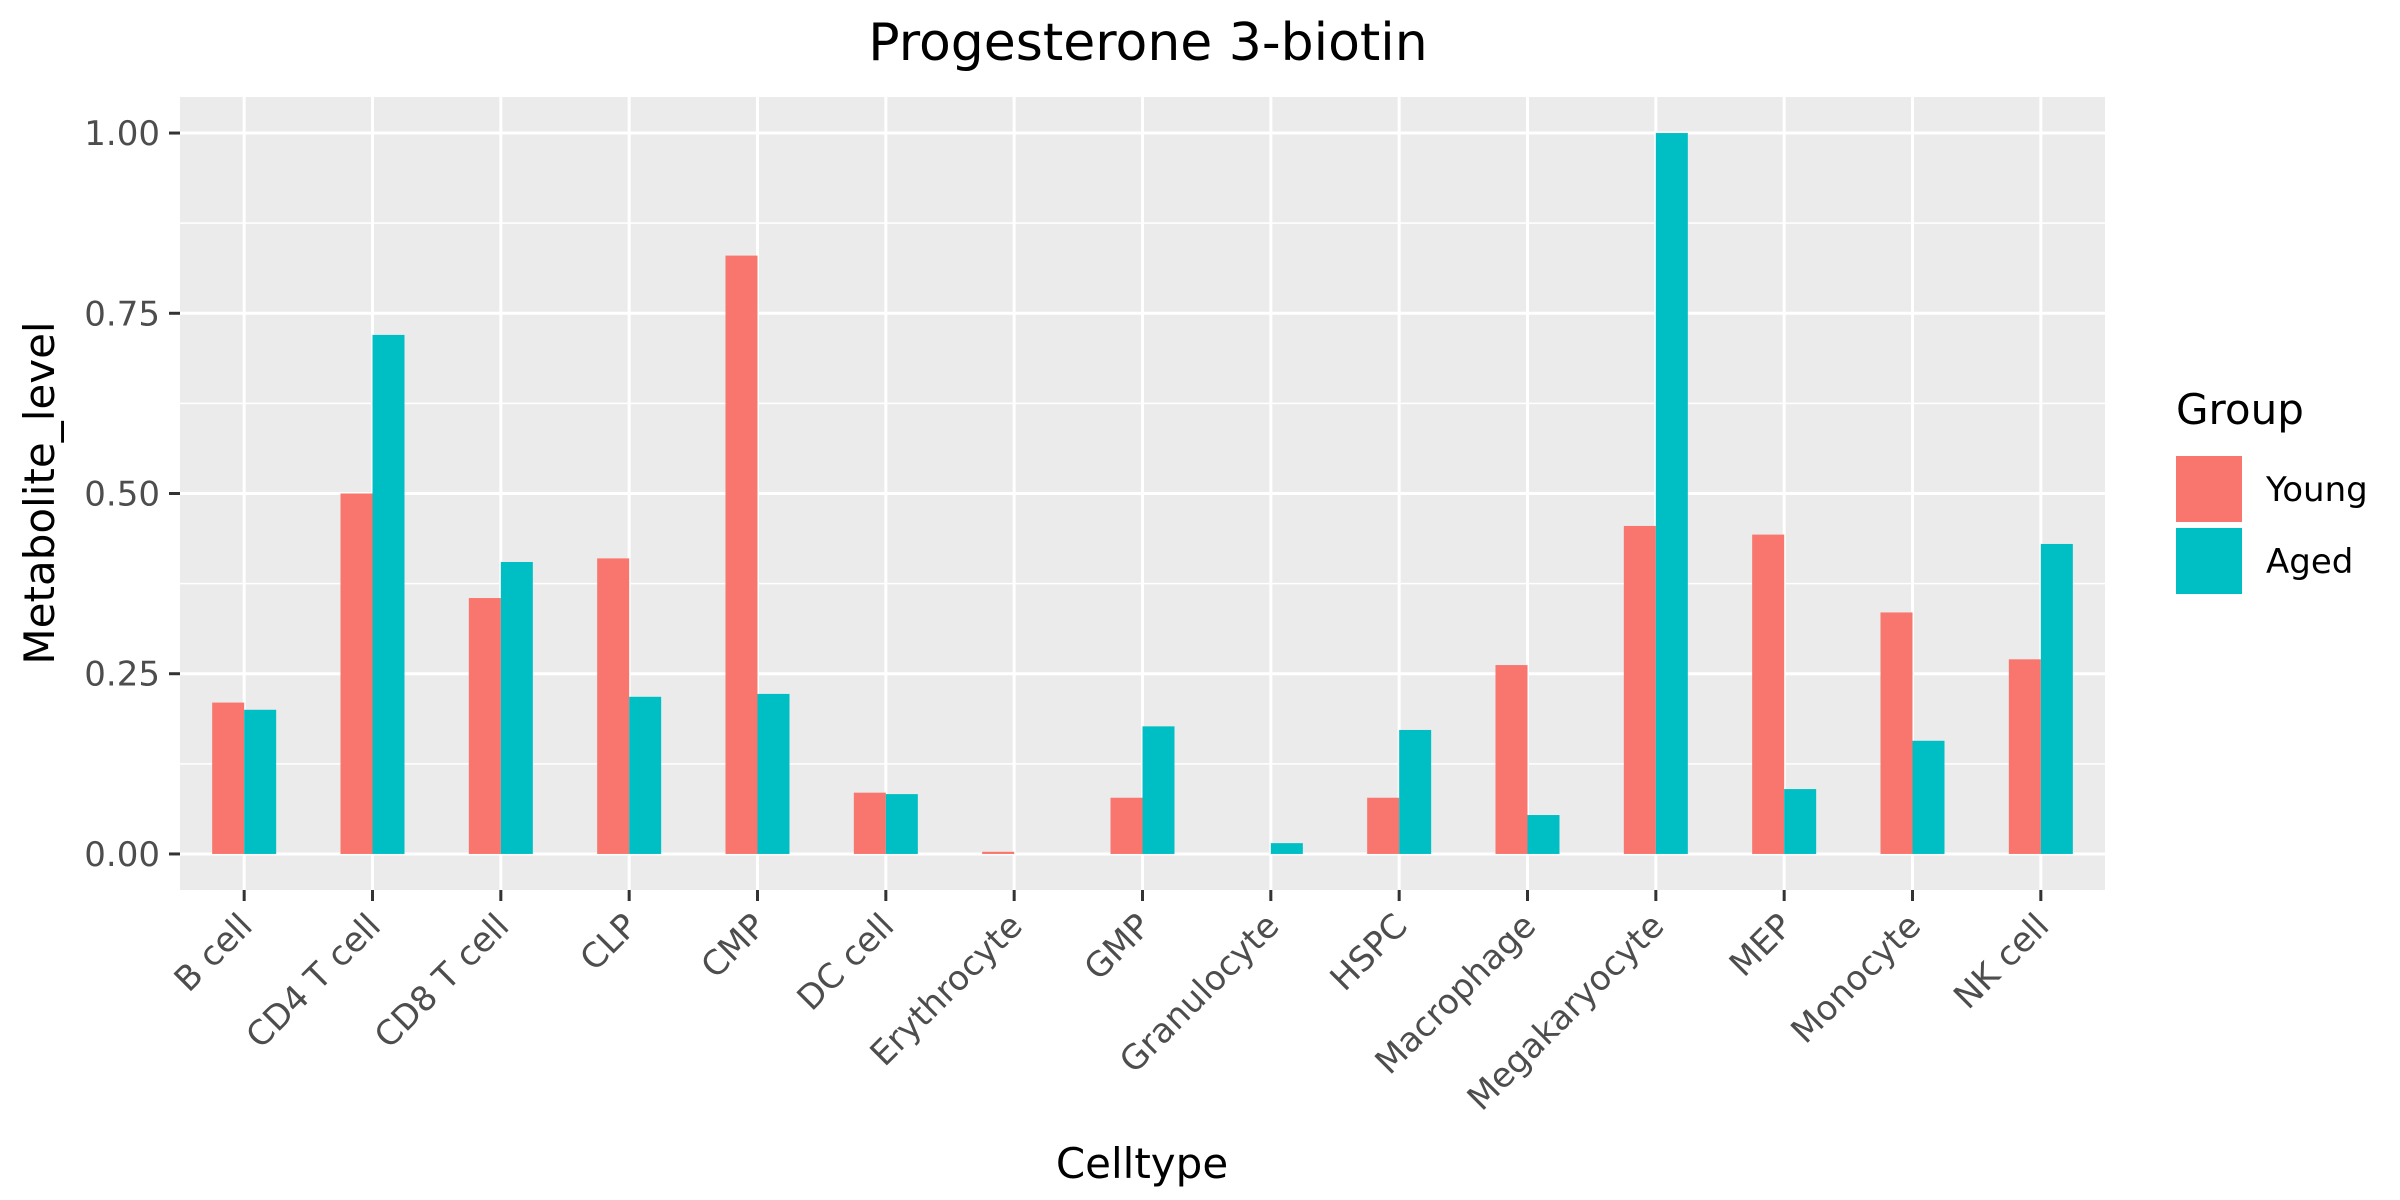  Describe the element at coordinates (122, 495) in the screenshot. I see `y-tick-label: 0.50` at that location.